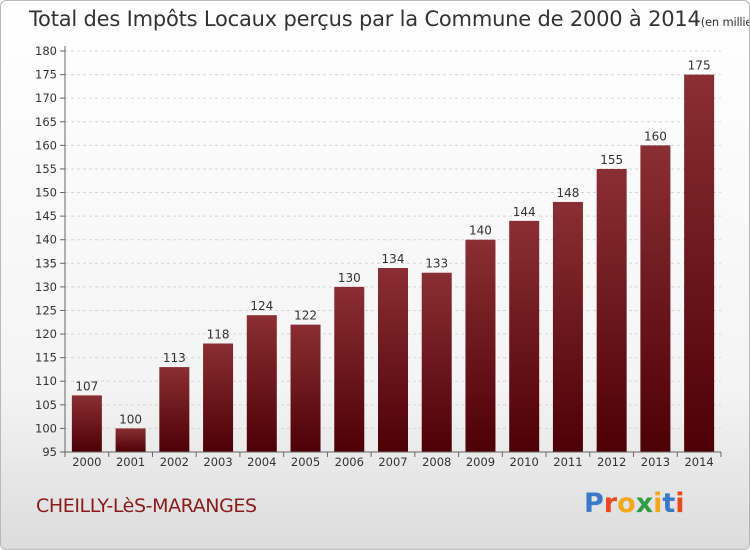  I want to click on x-tick-label: 2004, so click(261, 462).